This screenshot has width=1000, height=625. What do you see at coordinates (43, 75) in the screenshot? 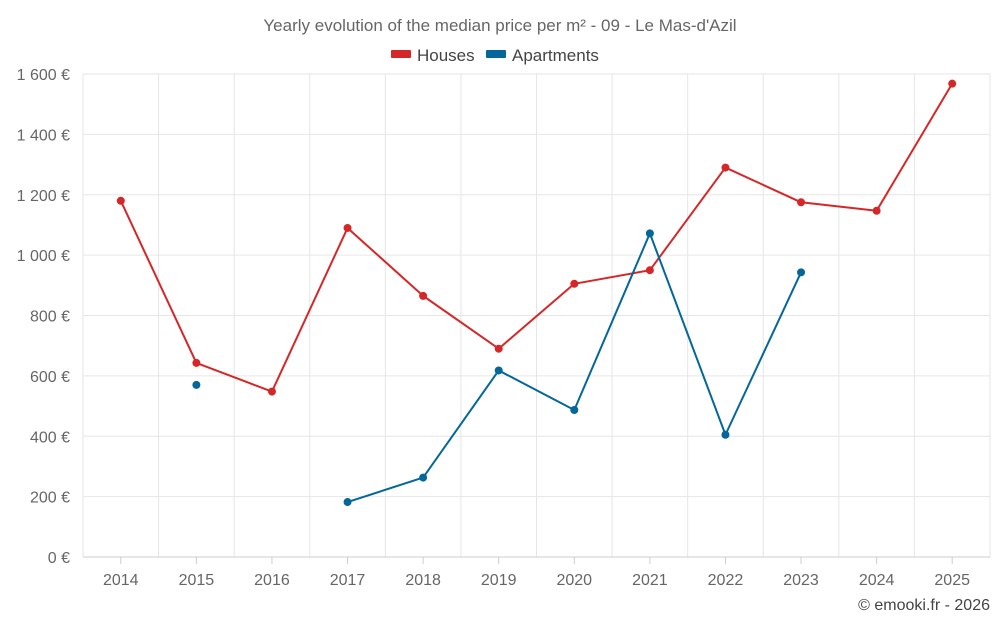
I see `y-tick-label: 1 600 €` at bounding box center [43, 75].